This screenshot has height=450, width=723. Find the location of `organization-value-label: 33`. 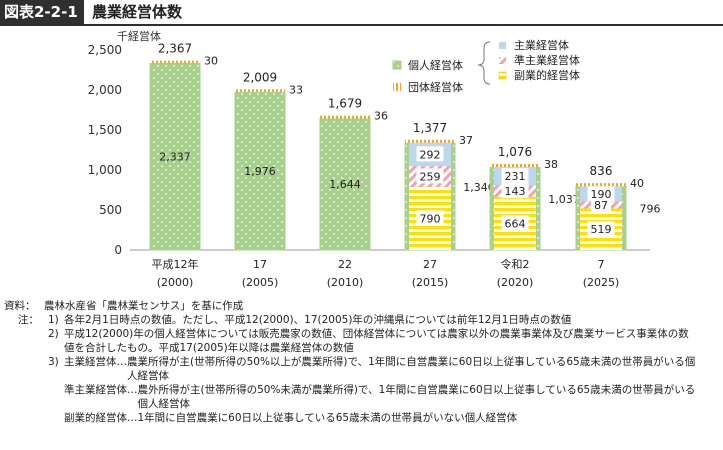

organization-value-label: 33 is located at coordinates (296, 89).